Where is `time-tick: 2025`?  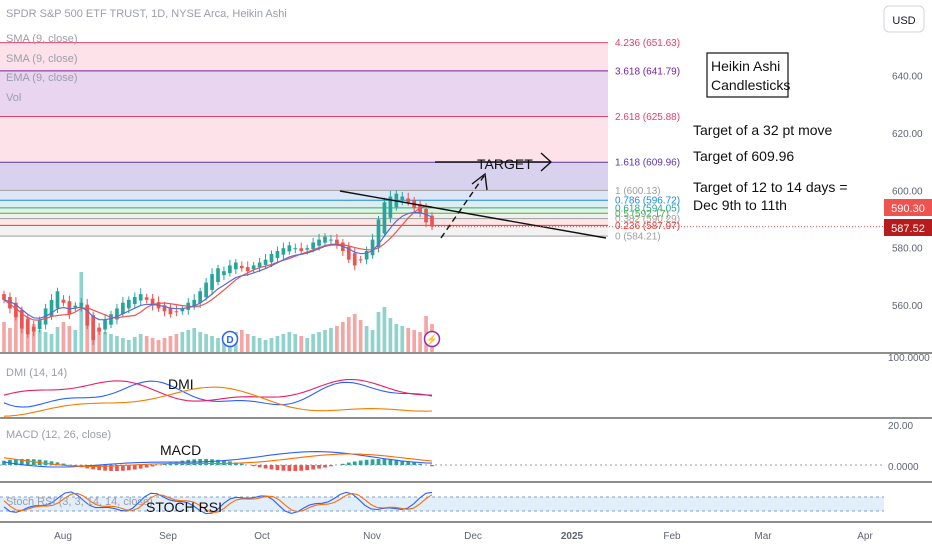
time-tick: 2025 is located at coordinates (572, 536).